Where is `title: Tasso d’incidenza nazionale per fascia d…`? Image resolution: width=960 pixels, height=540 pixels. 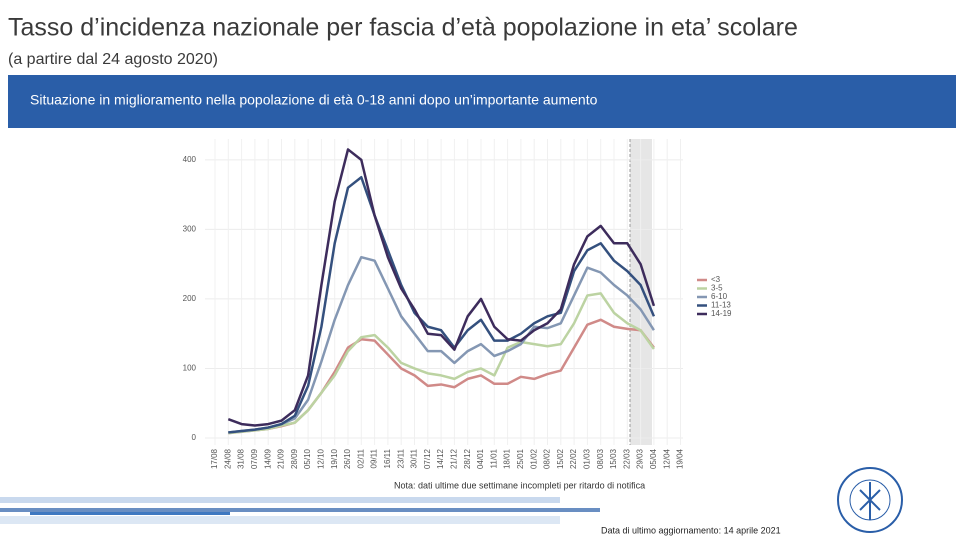 title: Tasso d’incidenza nazionale per fascia d… is located at coordinates (403, 28).